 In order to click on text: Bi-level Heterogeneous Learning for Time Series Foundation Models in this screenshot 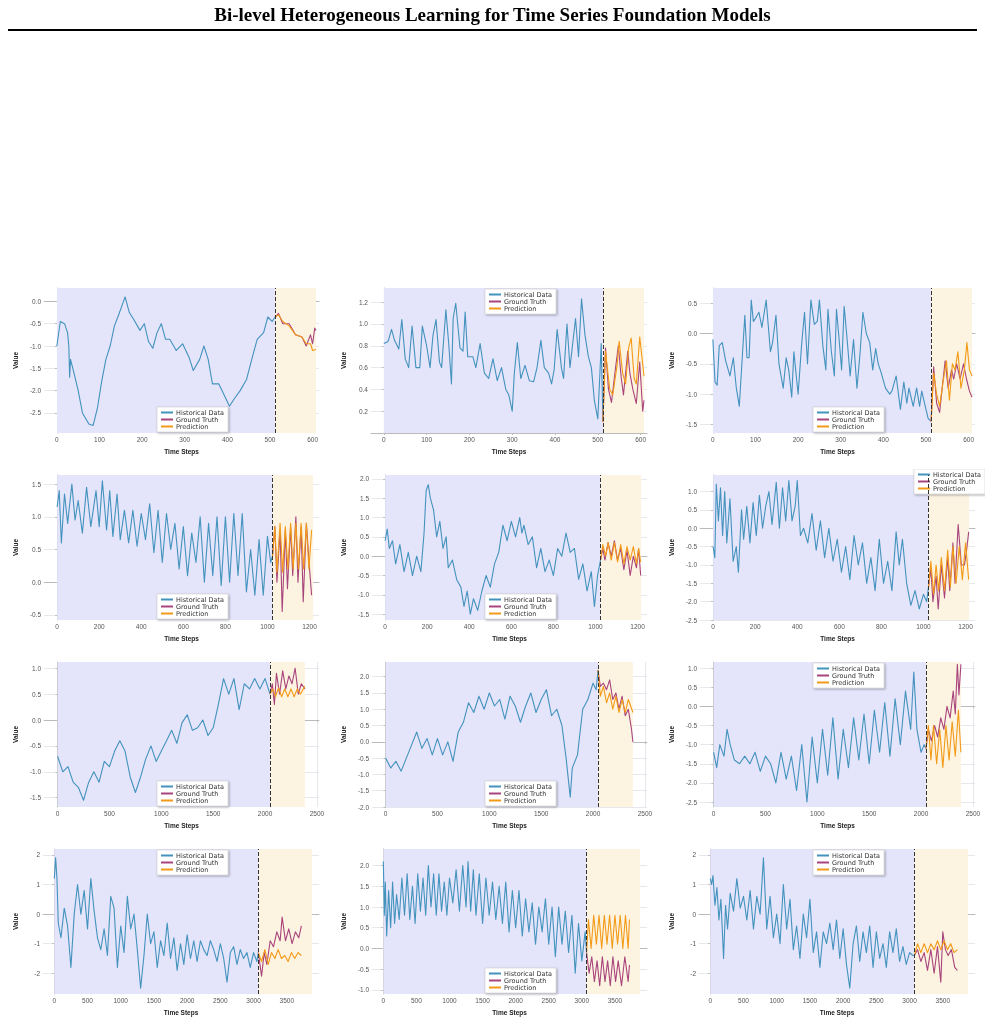, I will do `click(492, 17)`.